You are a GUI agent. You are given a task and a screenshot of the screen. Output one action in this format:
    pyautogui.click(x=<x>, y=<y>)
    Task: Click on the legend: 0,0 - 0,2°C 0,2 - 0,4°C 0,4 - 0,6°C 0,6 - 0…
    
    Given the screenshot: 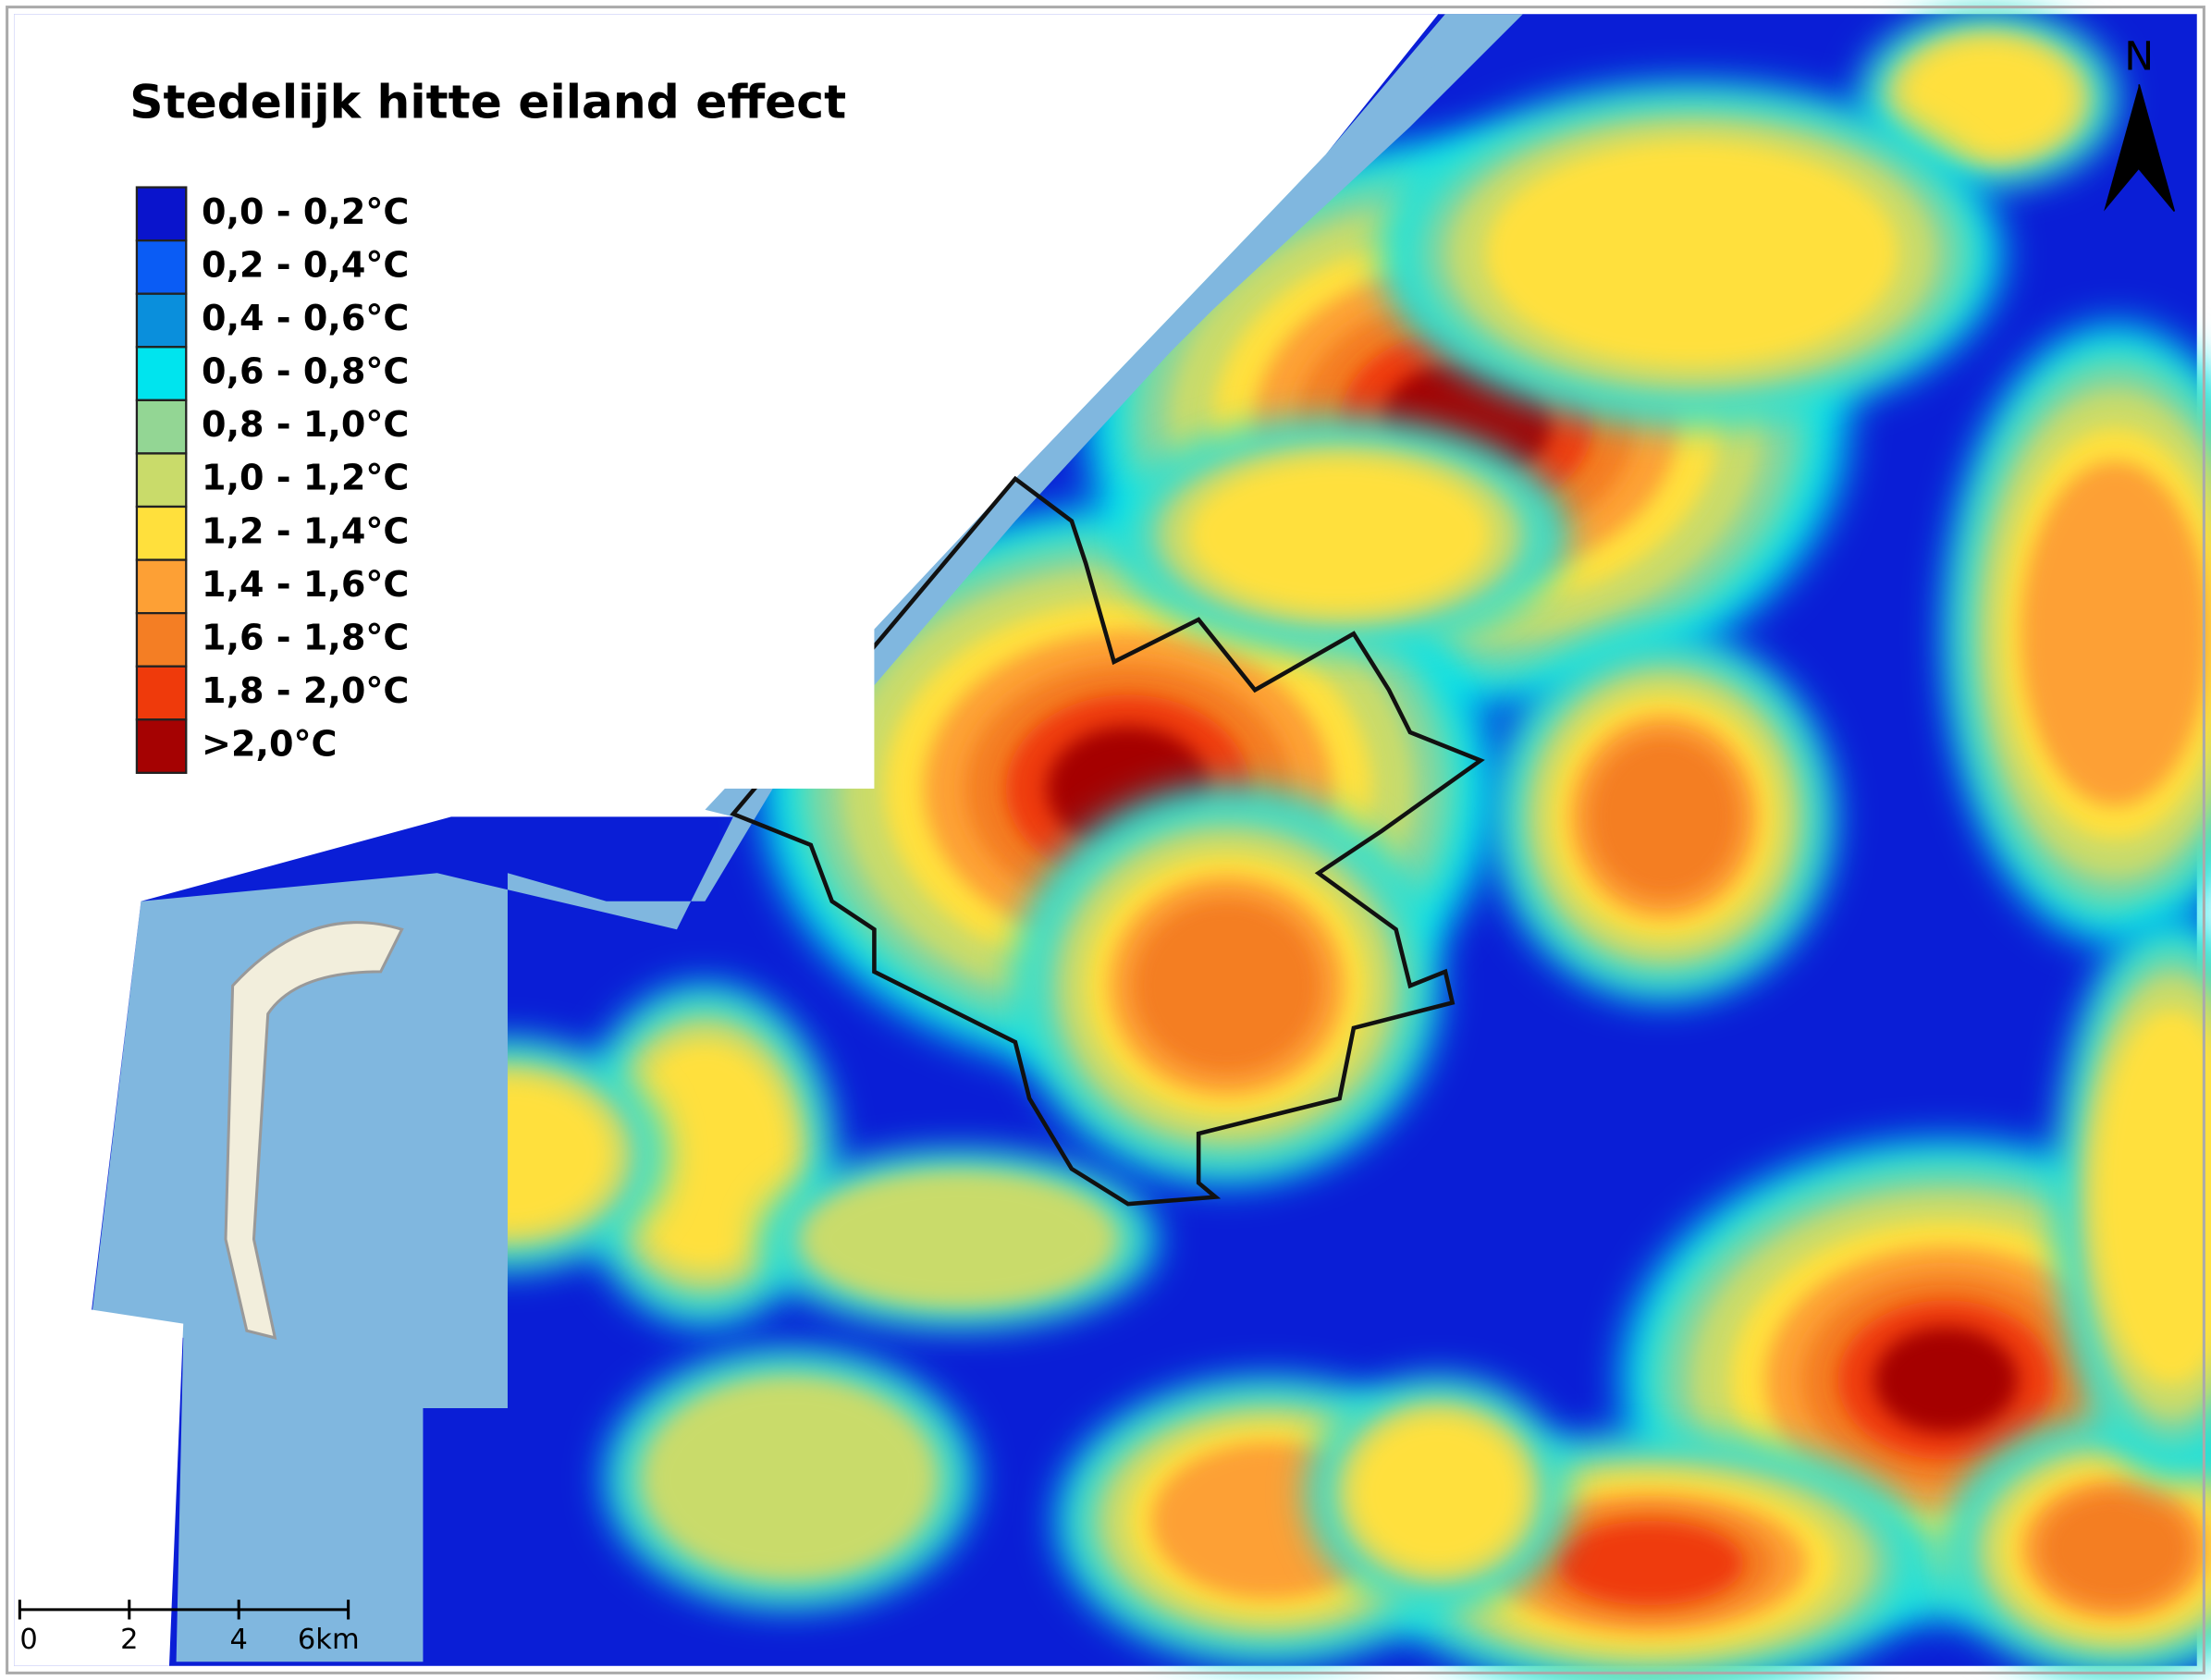 What is the action you would take?
    pyautogui.click(x=272, y=480)
    